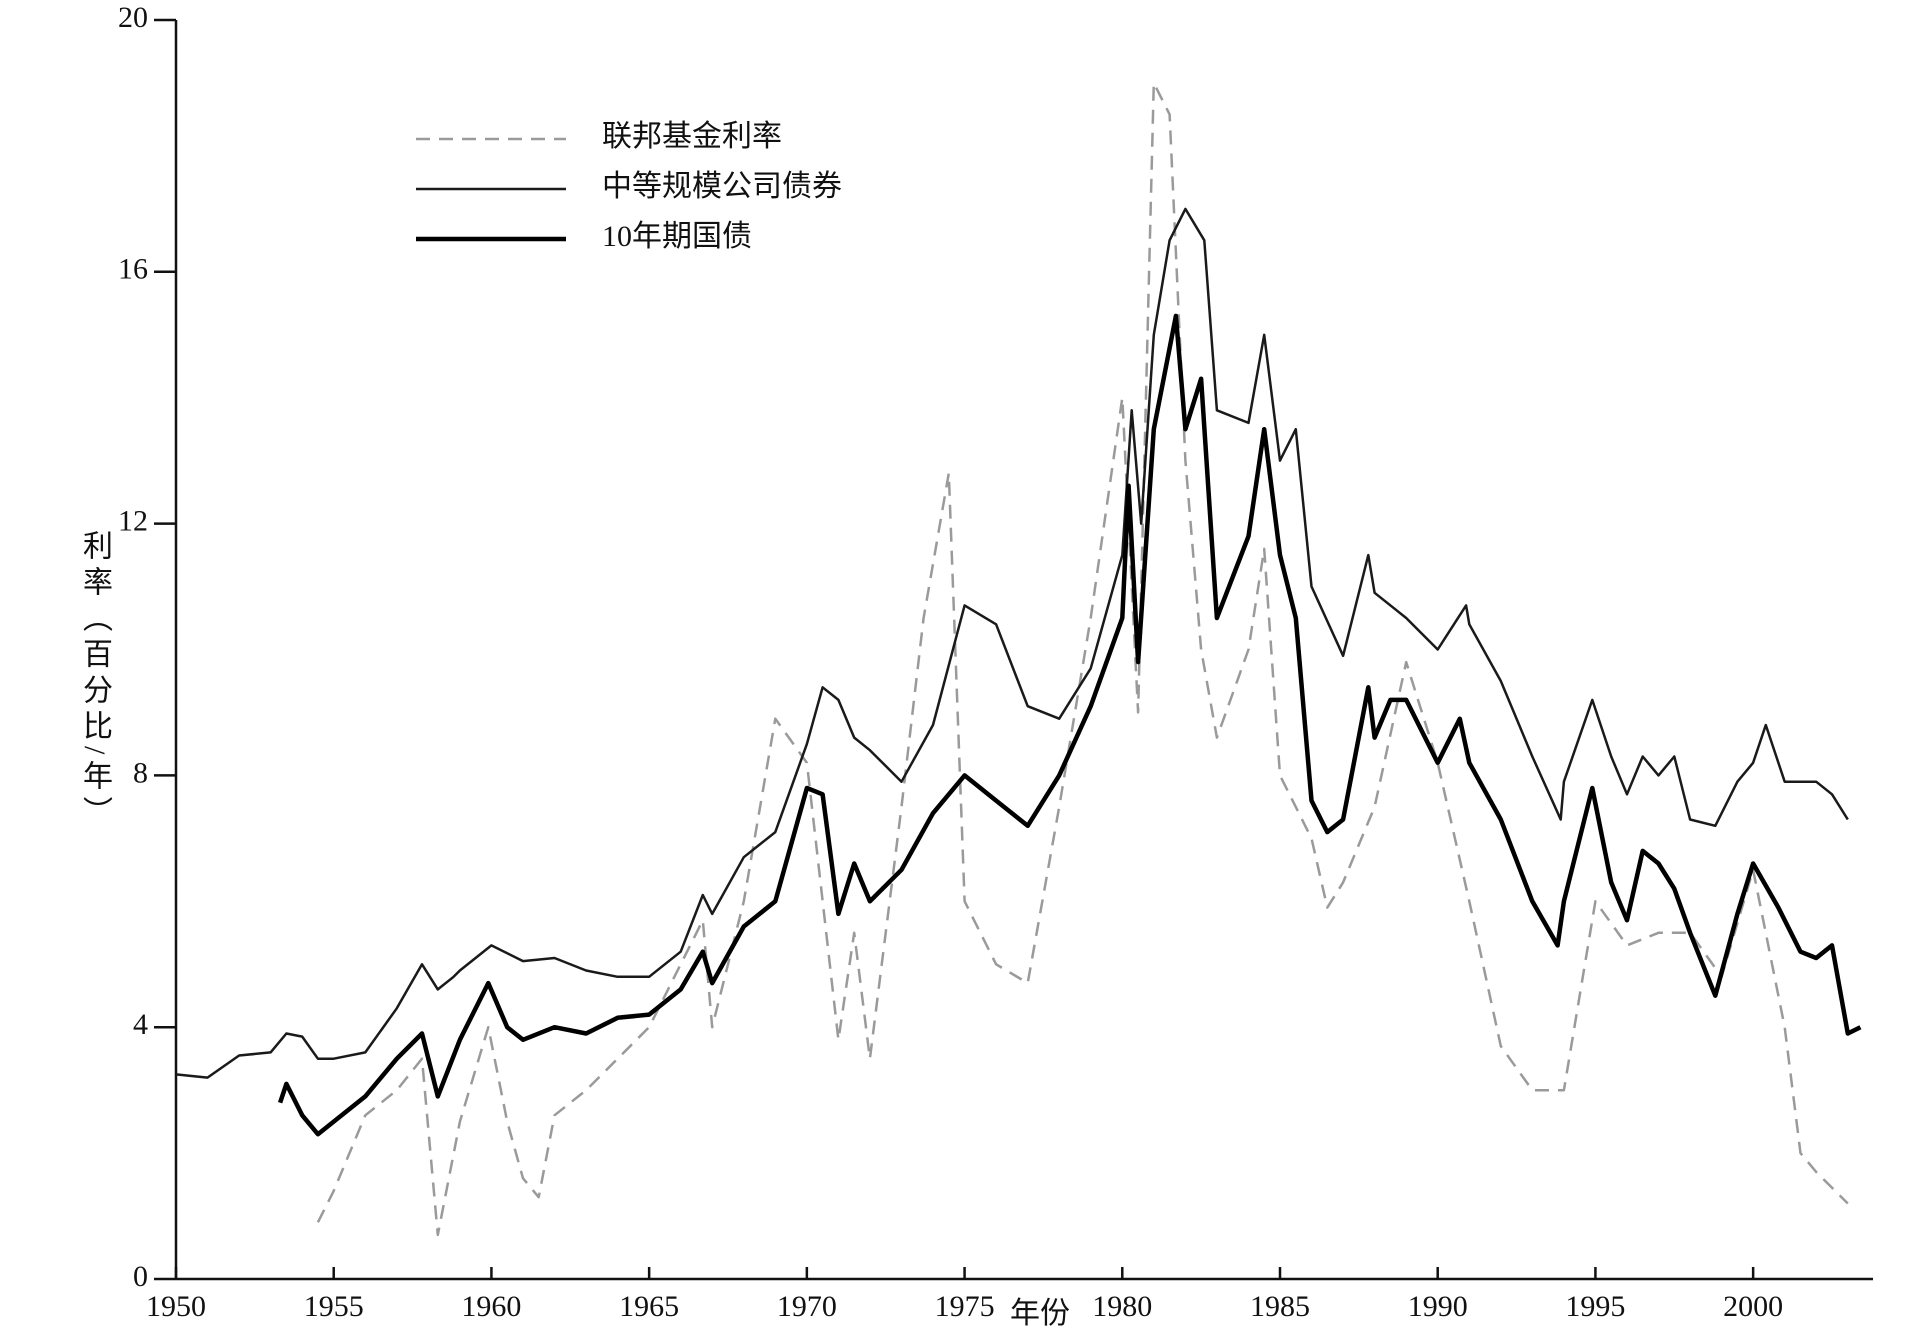  Describe the element at coordinates (1438, 1306) in the screenshot. I see `x-tick-label: 1990` at that location.